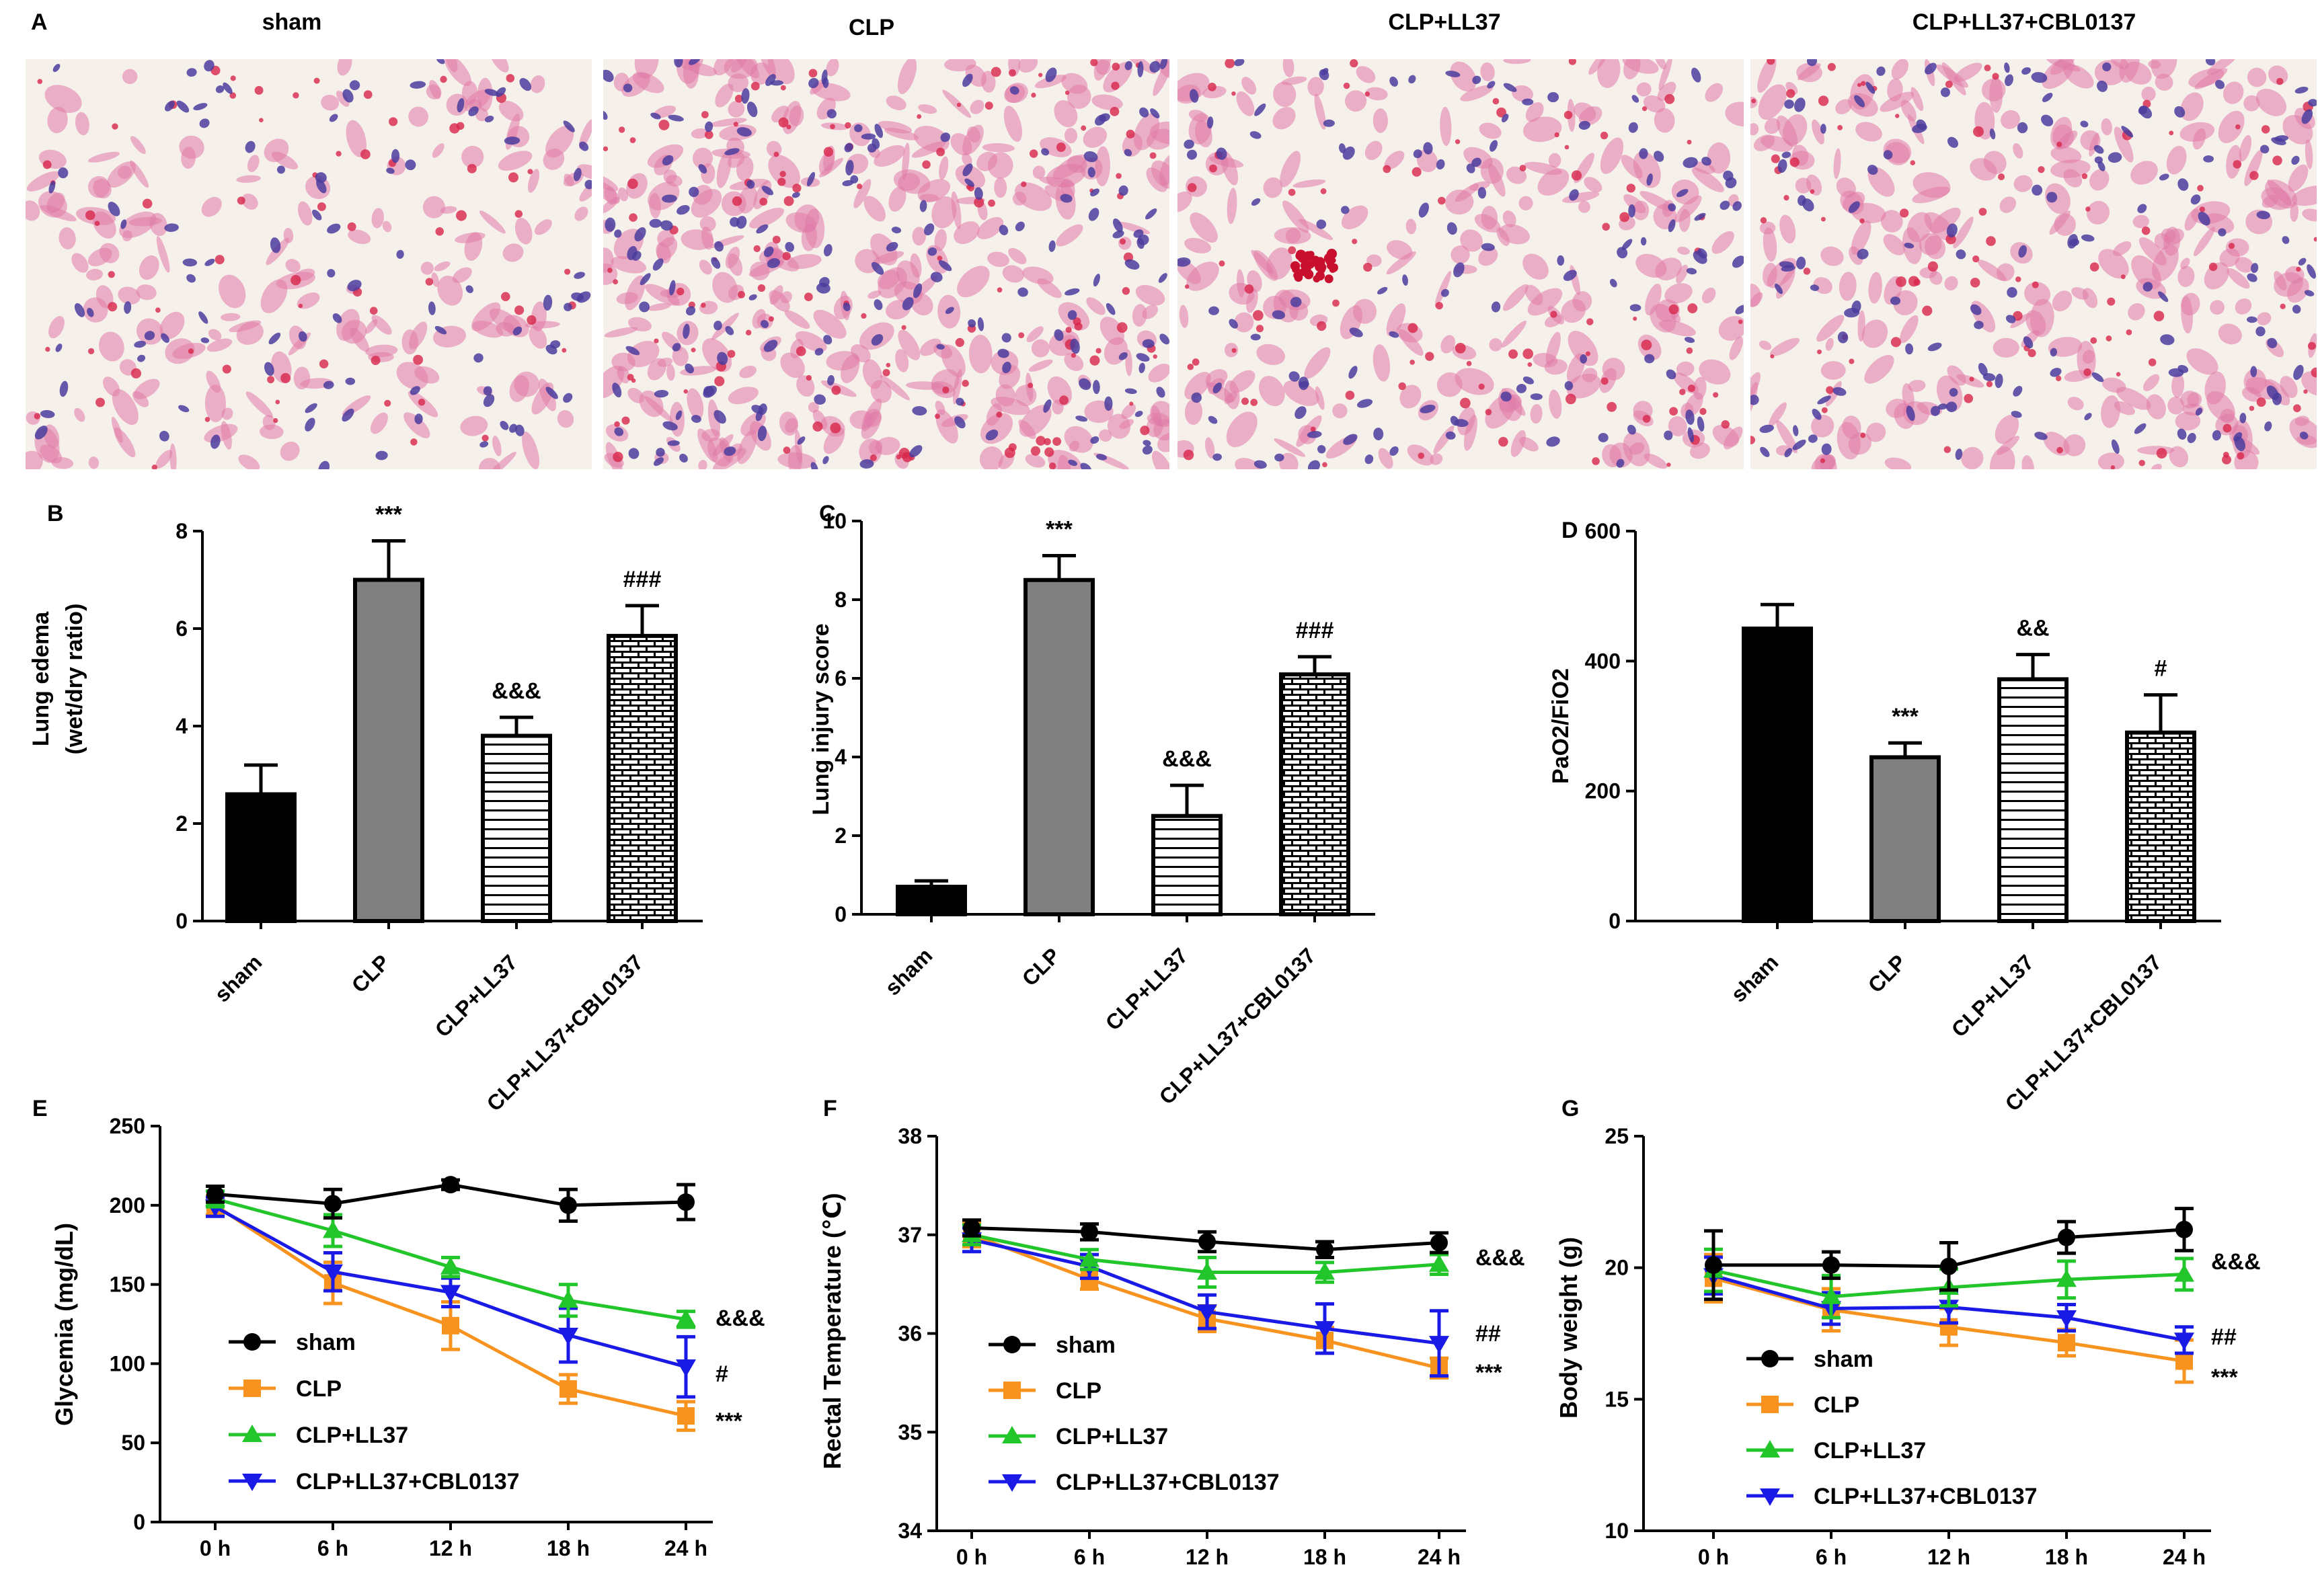 The image size is (2318, 1596). What do you see at coordinates (841, 757) in the screenshot?
I see `y-tick-label: 4` at bounding box center [841, 757].